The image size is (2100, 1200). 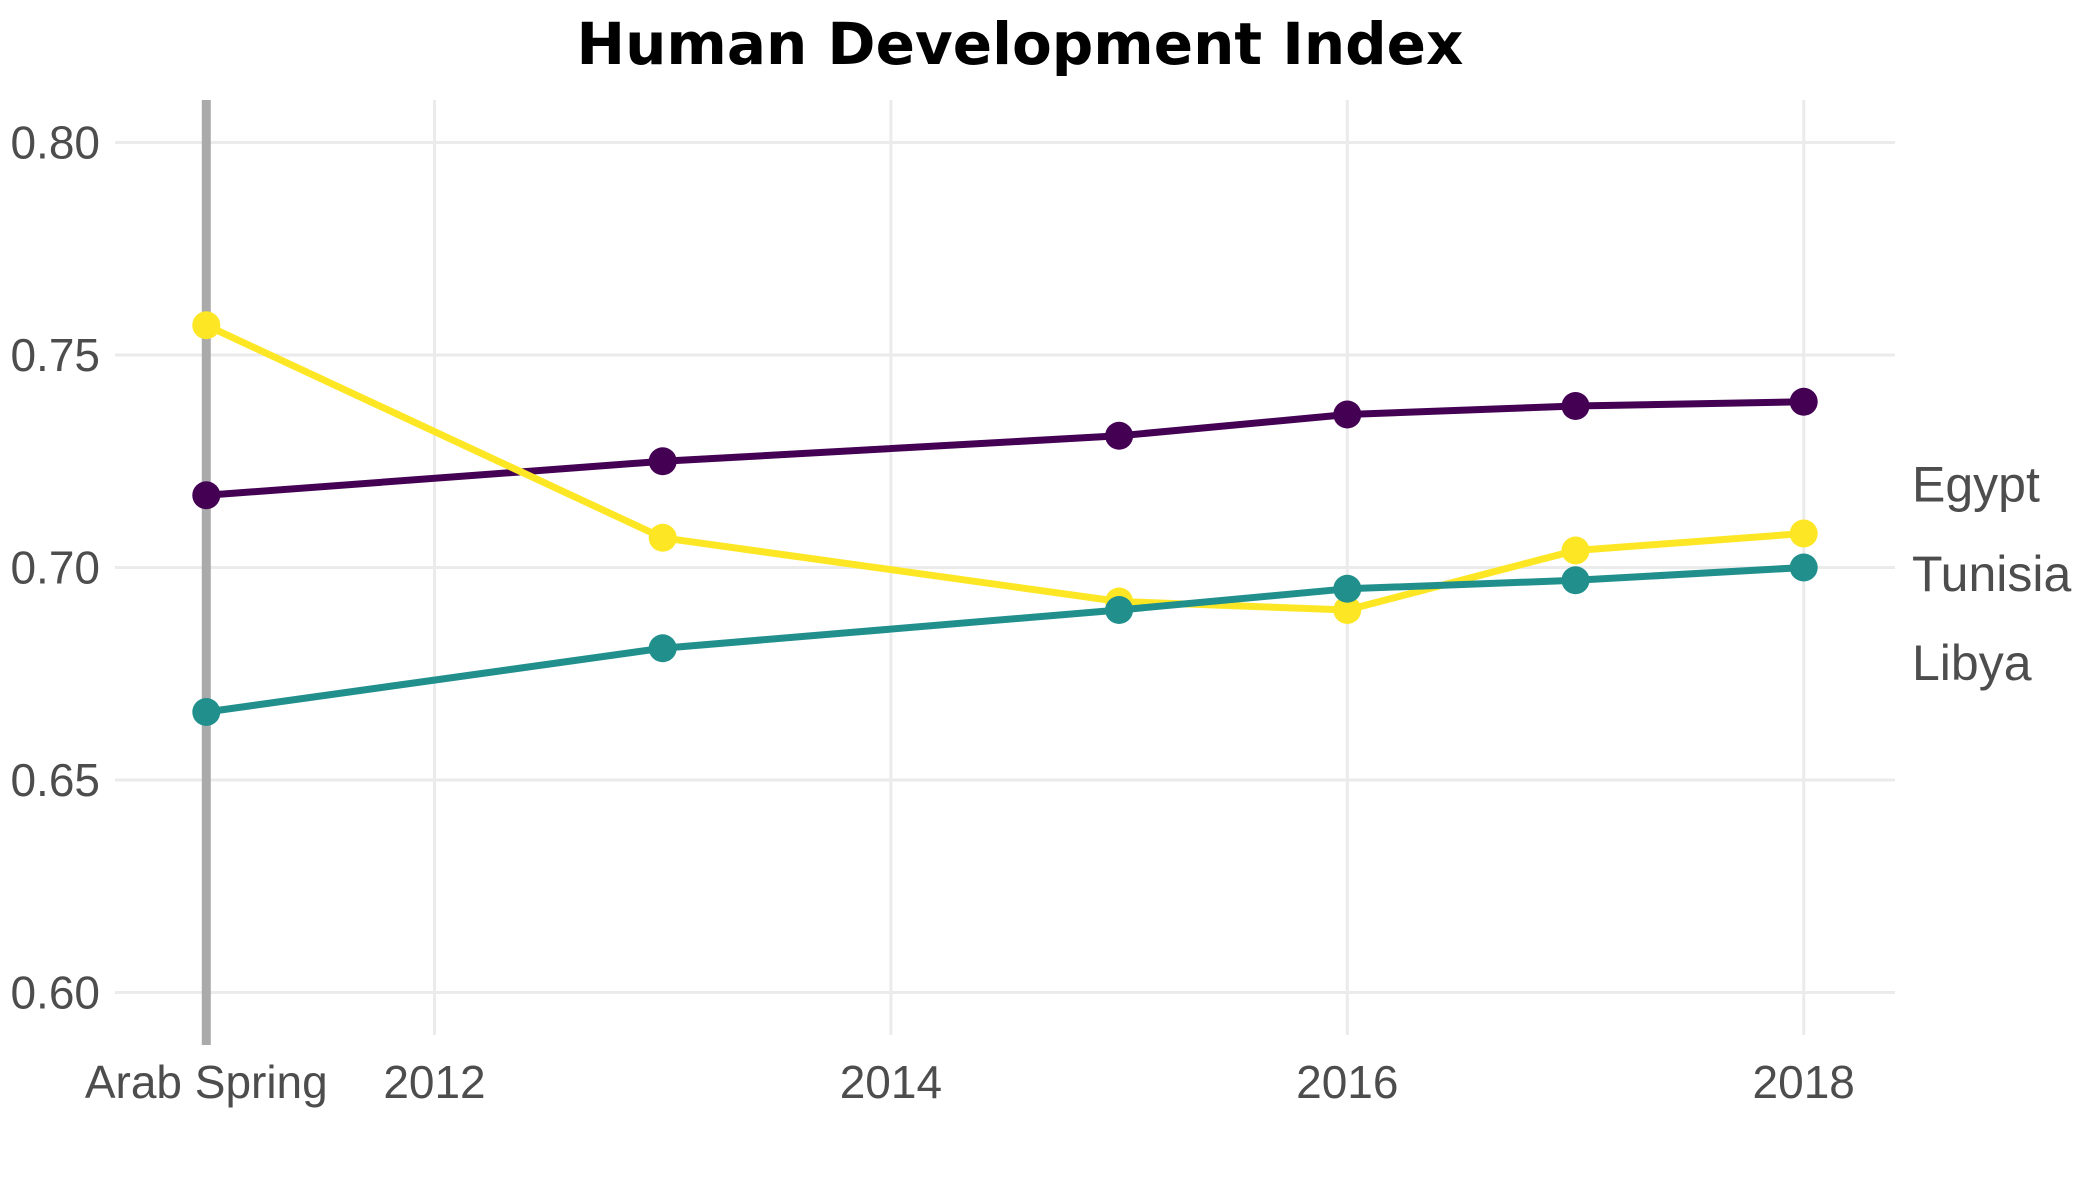 What do you see at coordinates (55, 568) in the screenshot?
I see `y-tick-label: 0.70` at bounding box center [55, 568].